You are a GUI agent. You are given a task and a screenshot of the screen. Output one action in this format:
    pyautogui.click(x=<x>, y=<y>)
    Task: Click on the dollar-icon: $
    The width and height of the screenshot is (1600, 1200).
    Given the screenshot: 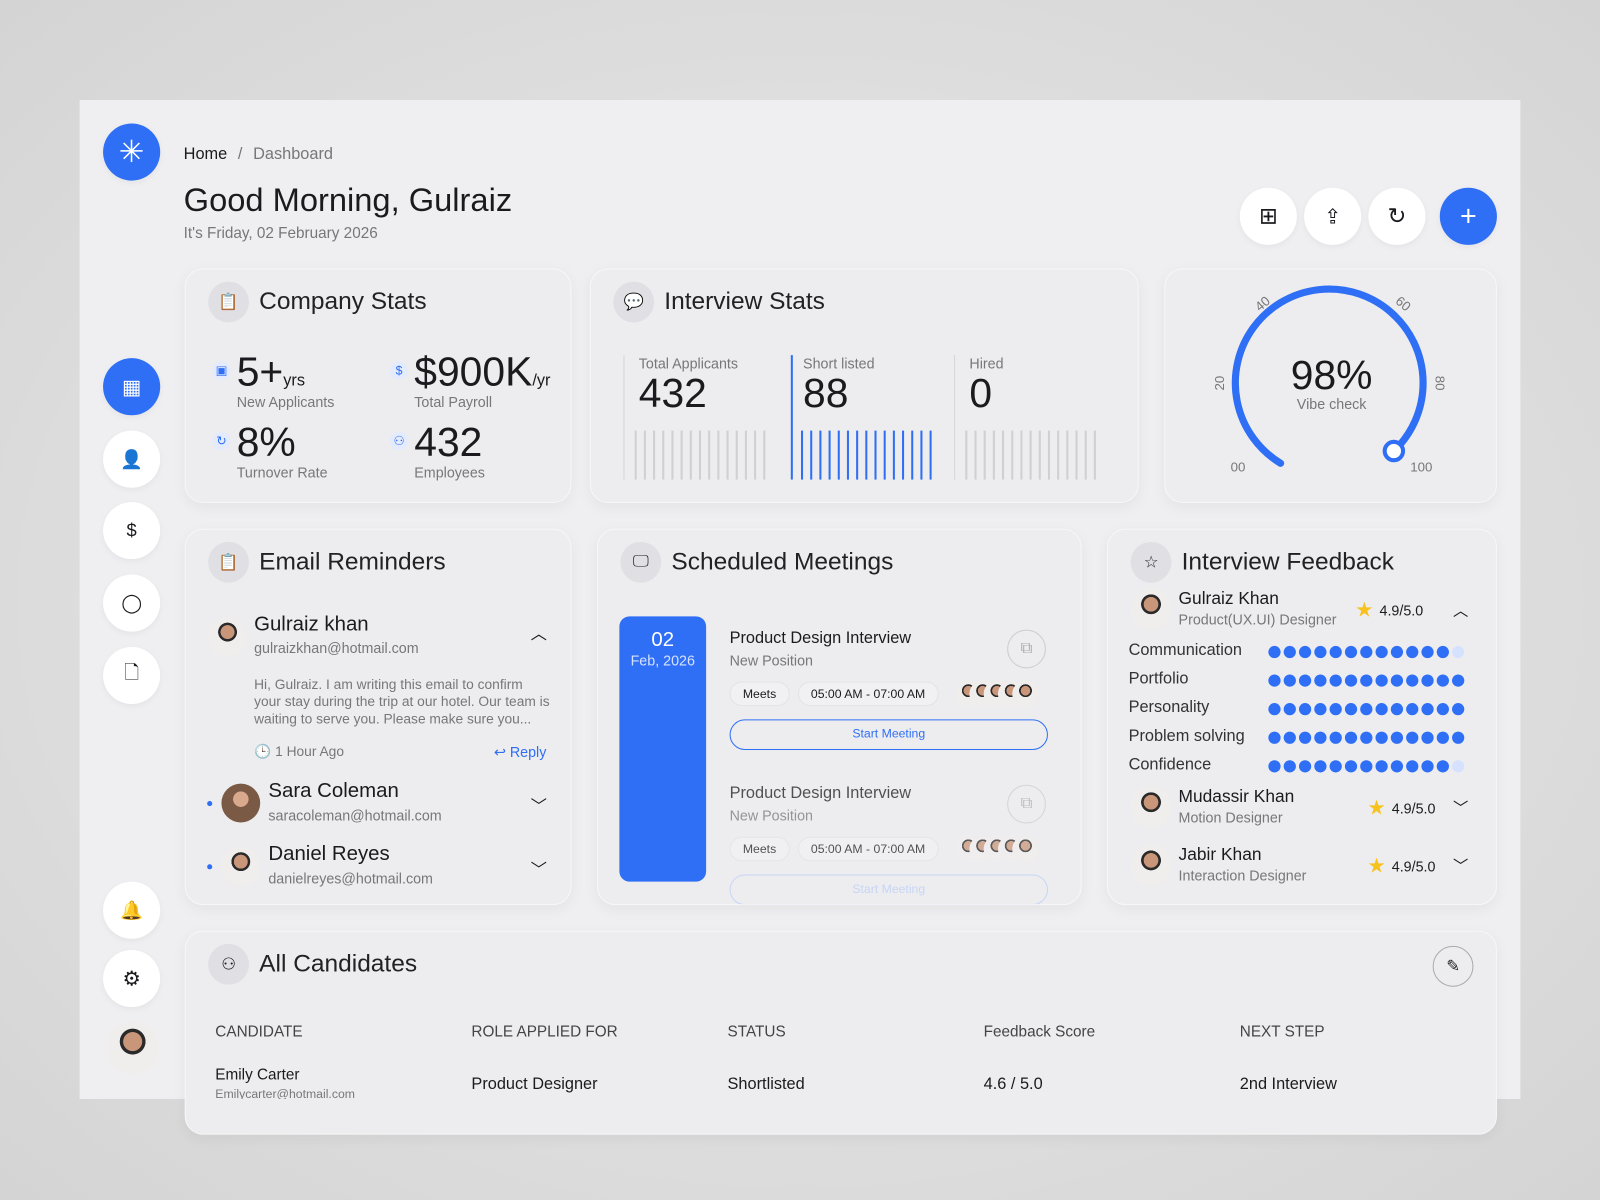 What is the action you would take?
    pyautogui.click(x=399, y=370)
    